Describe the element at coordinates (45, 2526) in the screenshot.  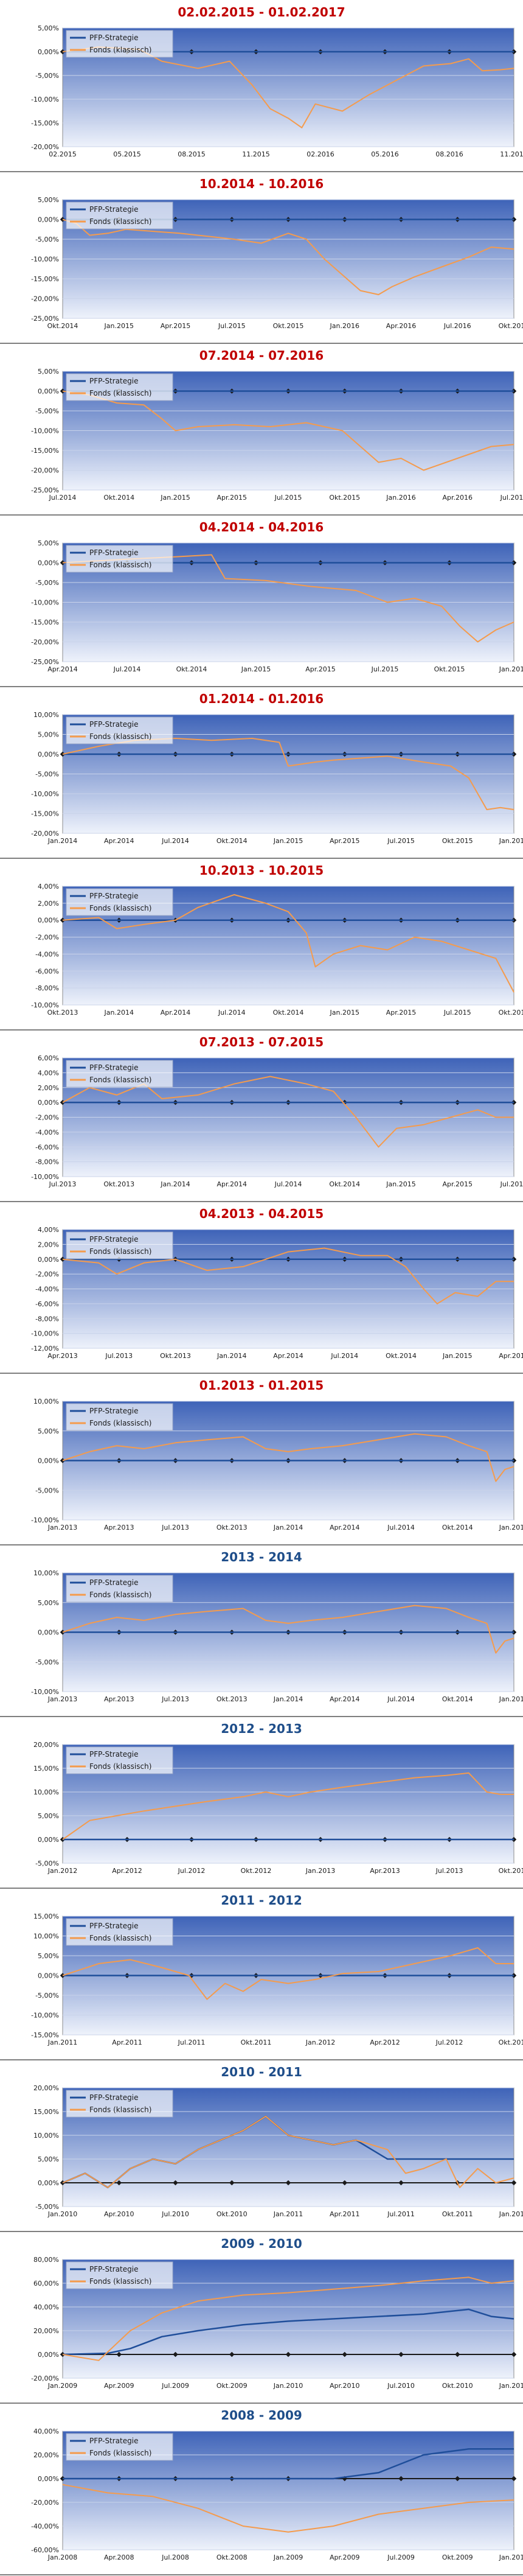
I see `y-tick-label: -40,00%` at that location.